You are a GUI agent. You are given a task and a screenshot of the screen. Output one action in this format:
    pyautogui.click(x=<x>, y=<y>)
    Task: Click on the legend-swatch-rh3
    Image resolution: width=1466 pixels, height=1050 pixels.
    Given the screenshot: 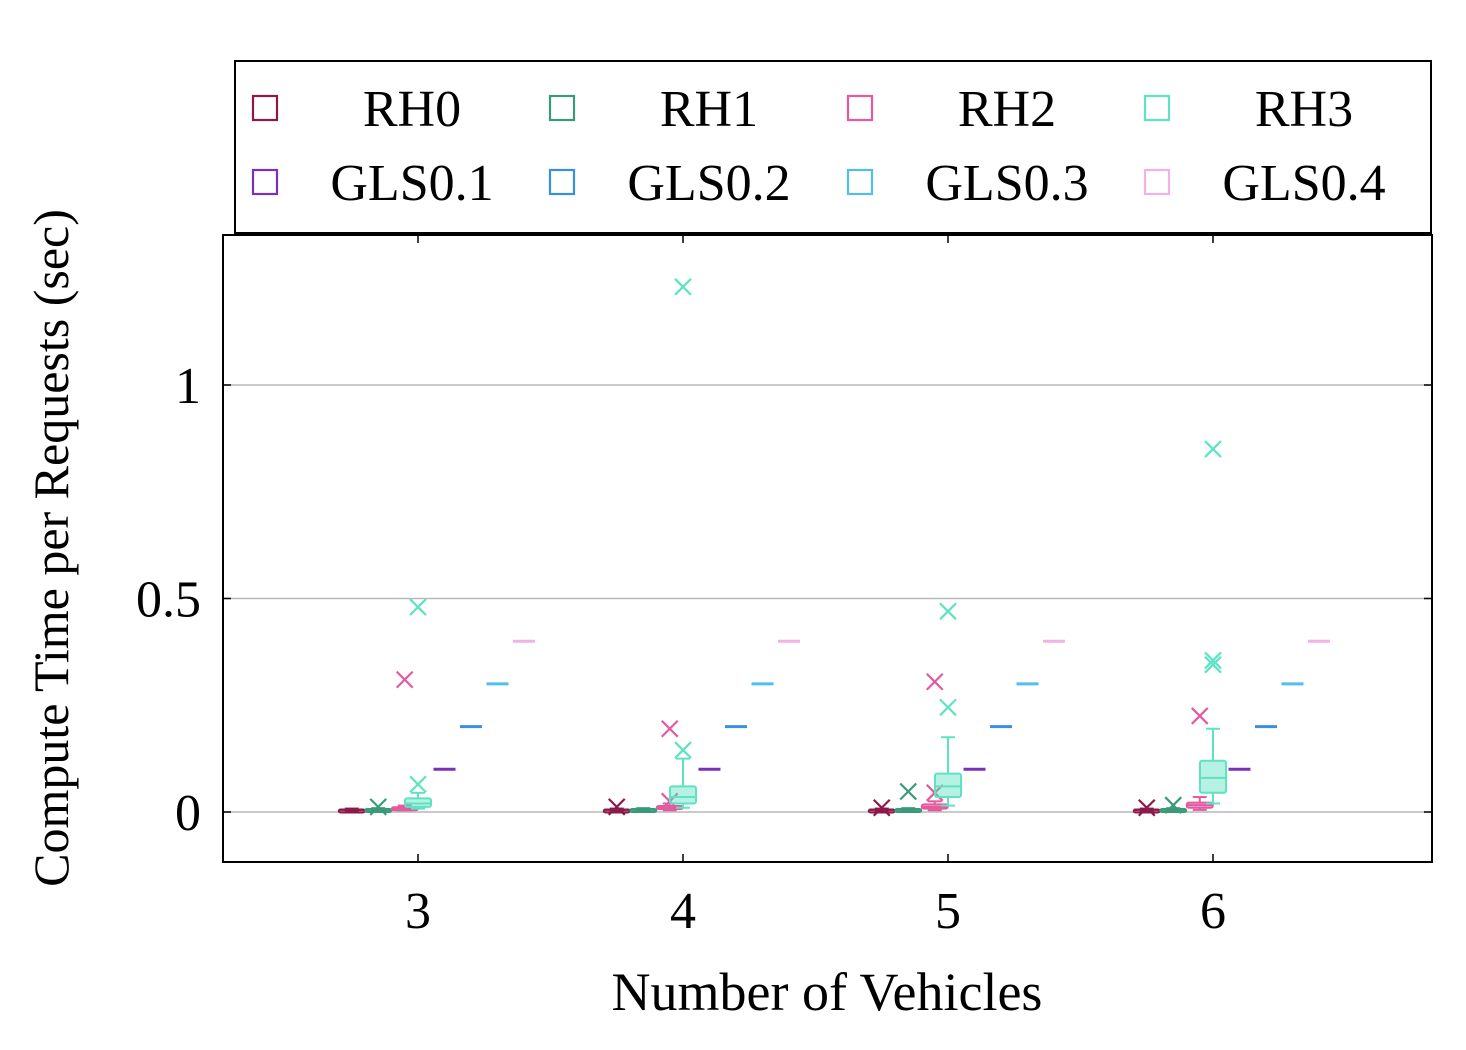 What is the action you would take?
    pyautogui.click(x=1157, y=108)
    